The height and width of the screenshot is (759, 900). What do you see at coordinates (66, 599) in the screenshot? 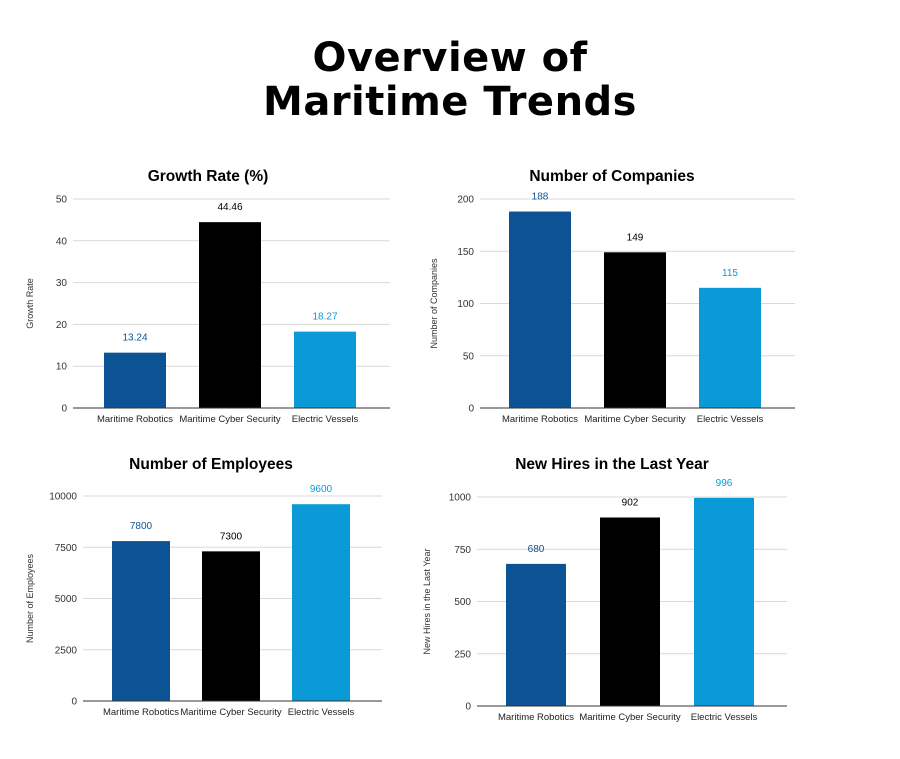
I see `y-tick-label: 5000` at bounding box center [66, 599].